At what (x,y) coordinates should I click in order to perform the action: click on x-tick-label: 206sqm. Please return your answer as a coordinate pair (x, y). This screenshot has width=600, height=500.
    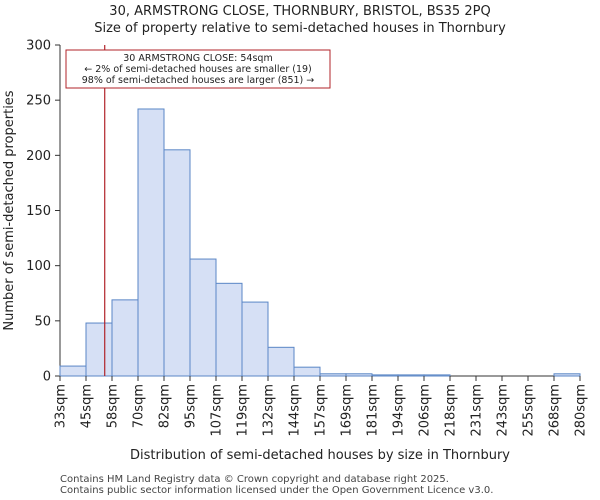
    Looking at the image, I should click on (425, 410).